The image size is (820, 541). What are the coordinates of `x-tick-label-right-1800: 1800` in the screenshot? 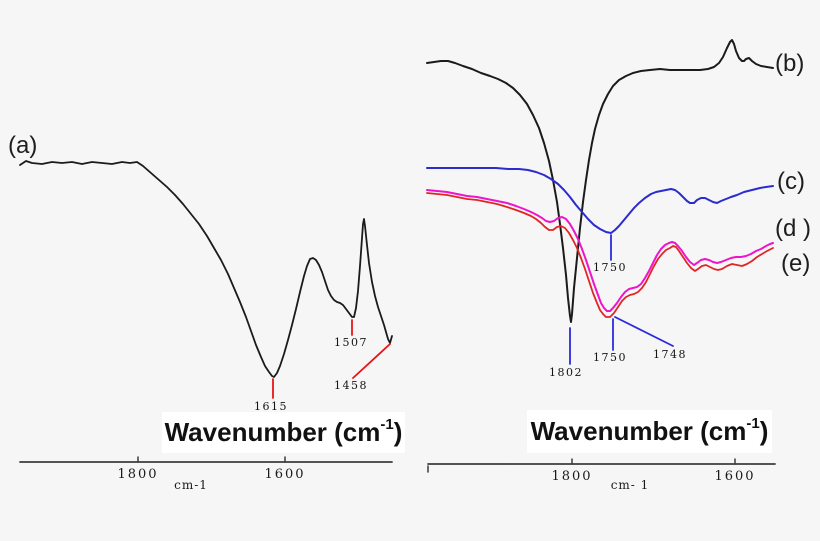 It's located at (572, 476).